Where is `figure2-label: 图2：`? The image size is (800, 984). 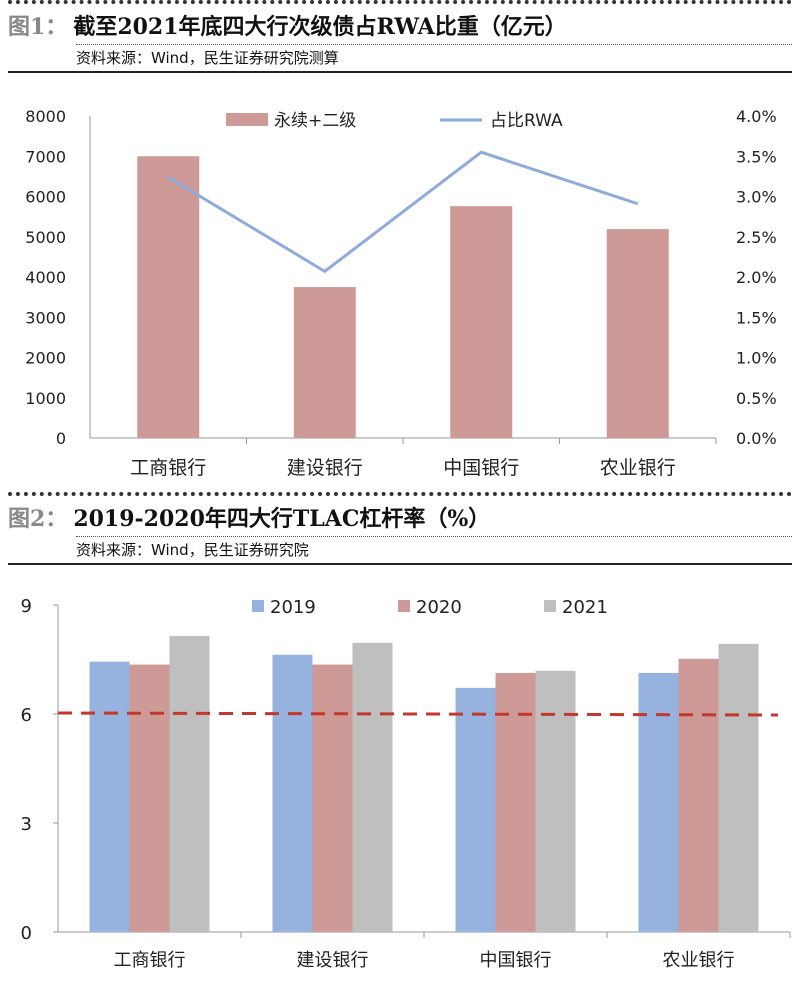
figure2-label: 图2： is located at coordinates (38, 519).